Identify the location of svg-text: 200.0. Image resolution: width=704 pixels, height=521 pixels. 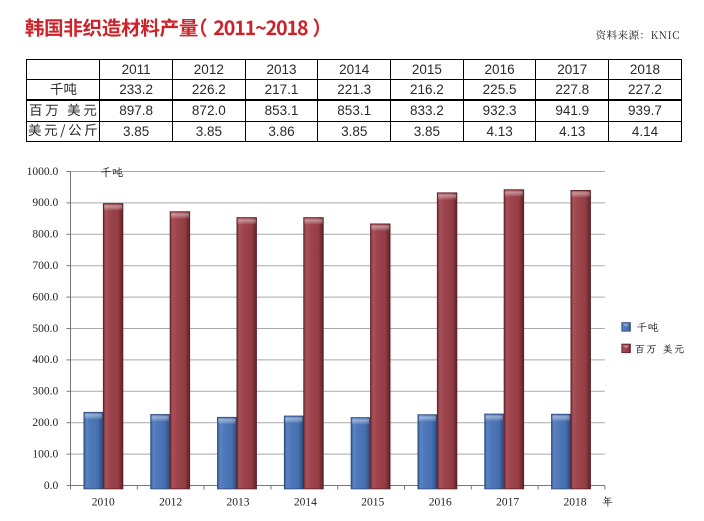
(45, 423).